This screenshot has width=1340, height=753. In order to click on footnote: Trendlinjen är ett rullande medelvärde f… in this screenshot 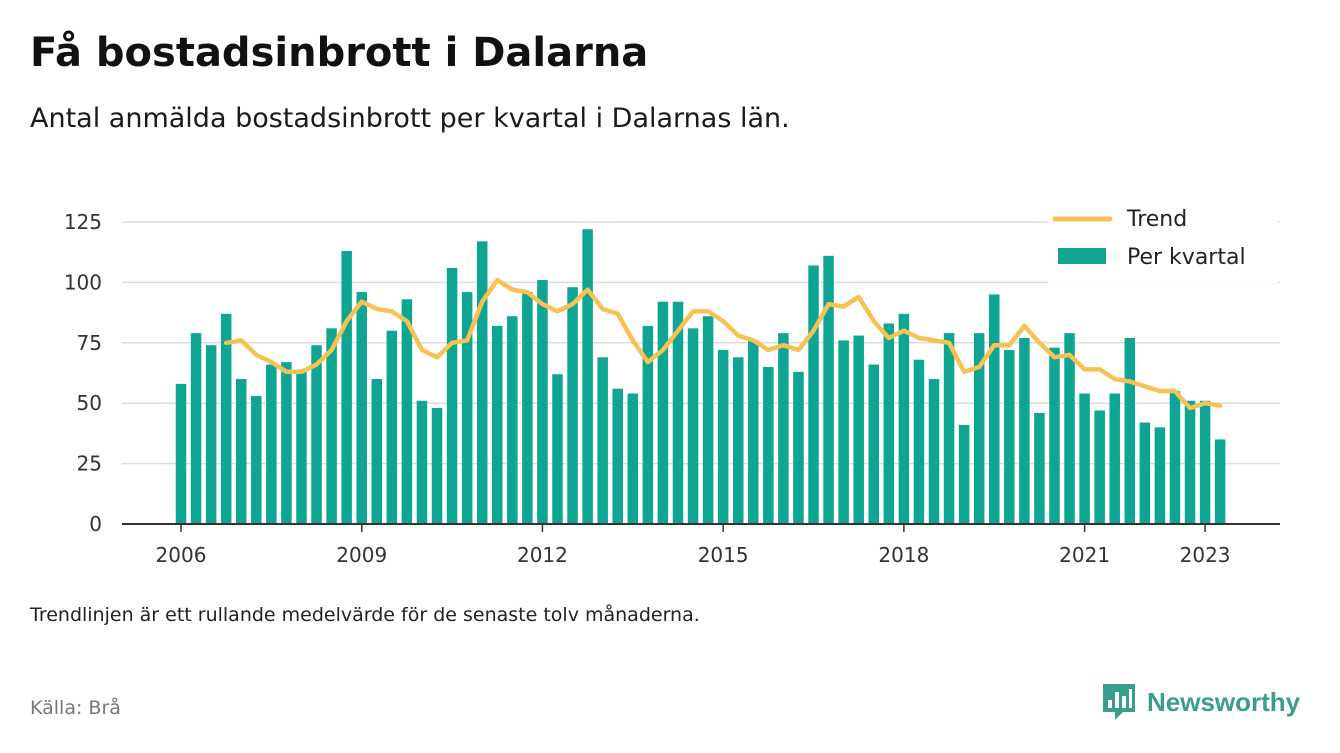, I will do `click(365, 615)`.